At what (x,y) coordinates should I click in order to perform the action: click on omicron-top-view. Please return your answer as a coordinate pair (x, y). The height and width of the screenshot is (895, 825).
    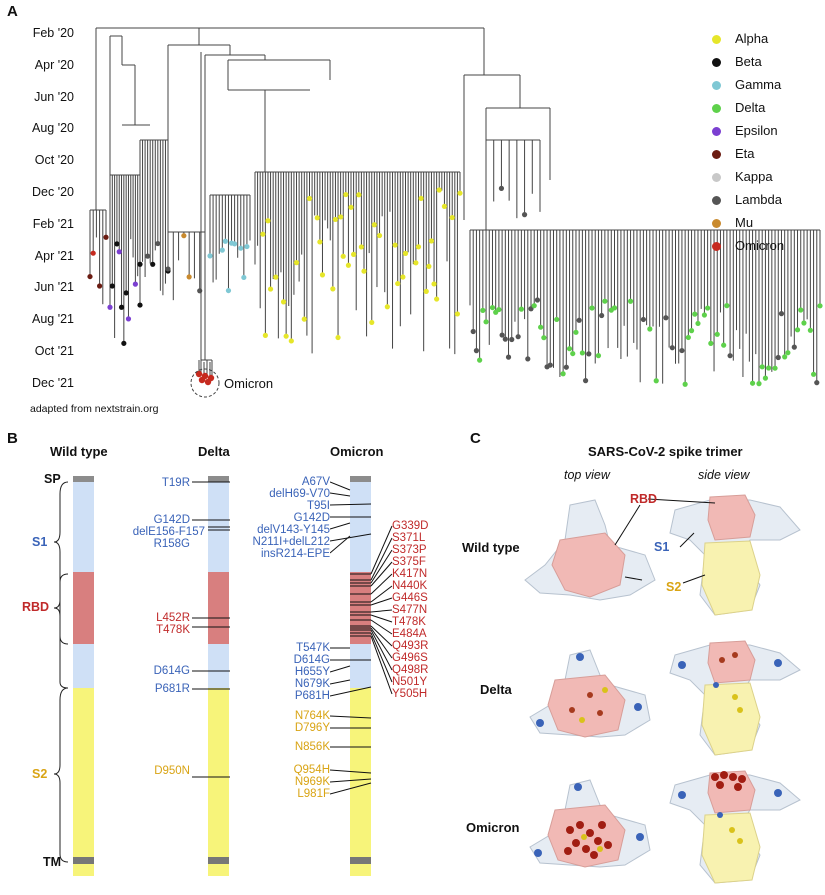
    Looking at the image, I should click on (590, 823).